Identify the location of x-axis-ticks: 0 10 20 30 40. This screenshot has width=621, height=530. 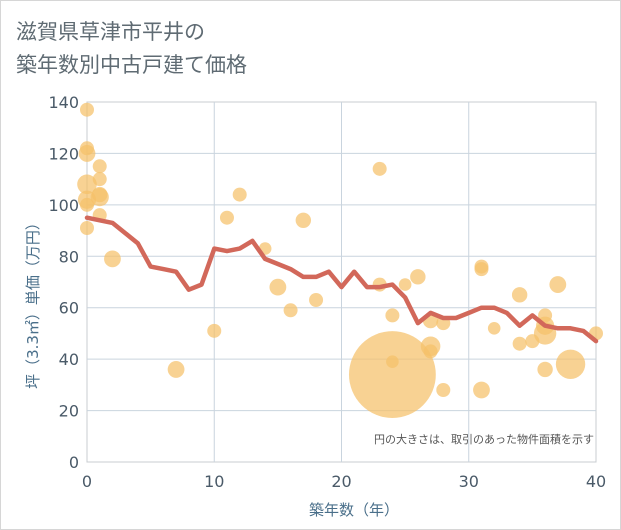
(344, 481).